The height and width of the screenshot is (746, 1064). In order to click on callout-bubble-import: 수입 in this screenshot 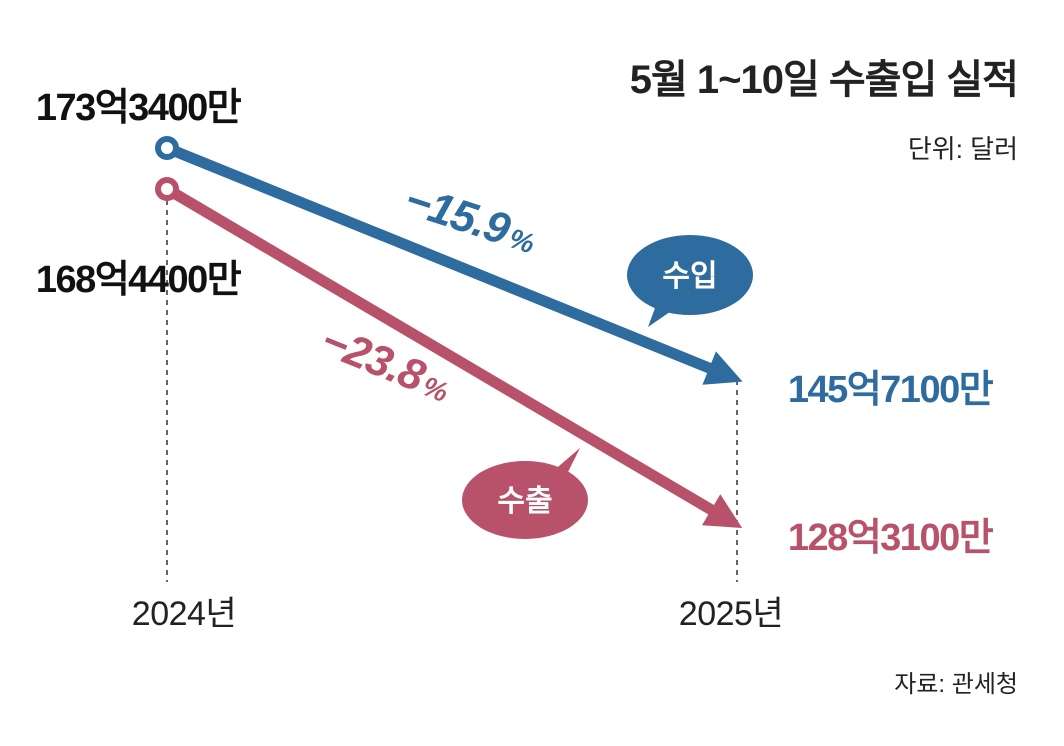, I will do `click(690, 281)`.